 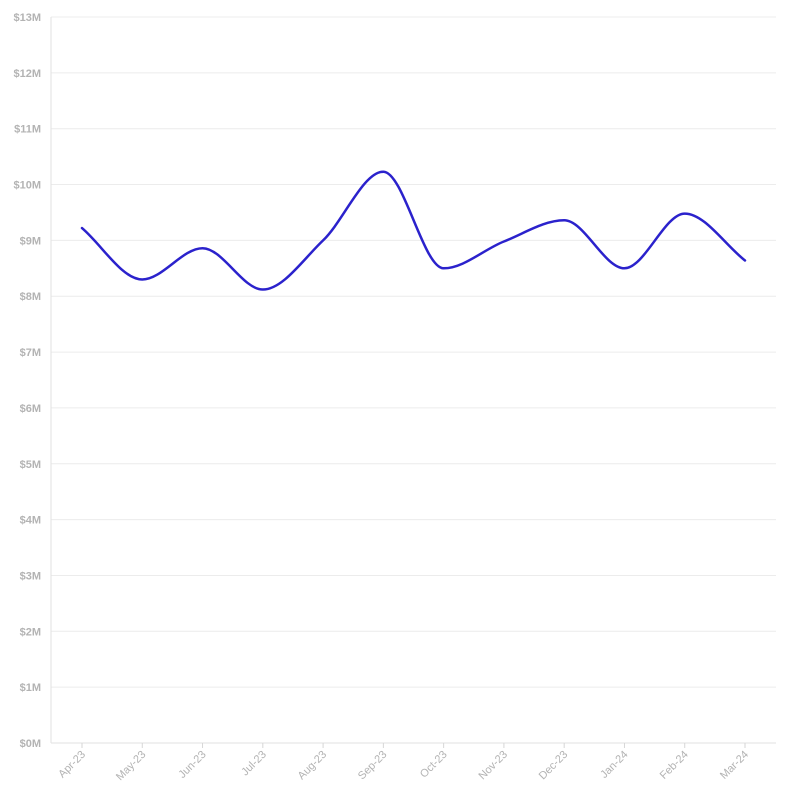 What do you see at coordinates (192, 765) in the screenshot?
I see `x-tick-label: Jun-23` at bounding box center [192, 765].